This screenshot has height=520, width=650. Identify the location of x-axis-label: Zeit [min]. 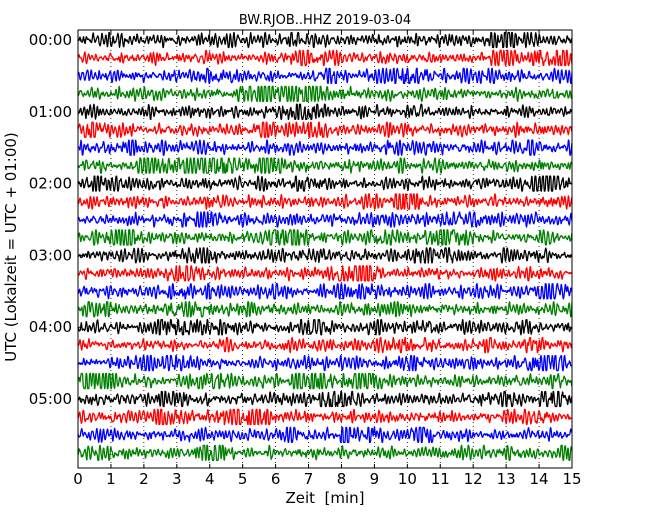
(324, 498).